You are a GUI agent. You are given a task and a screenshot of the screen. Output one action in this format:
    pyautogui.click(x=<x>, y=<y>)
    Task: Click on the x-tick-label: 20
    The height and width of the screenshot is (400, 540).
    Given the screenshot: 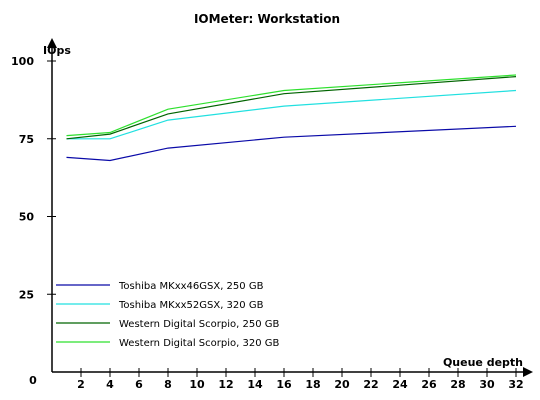 What is the action you would take?
    pyautogui.click(x=342, y=384)
    